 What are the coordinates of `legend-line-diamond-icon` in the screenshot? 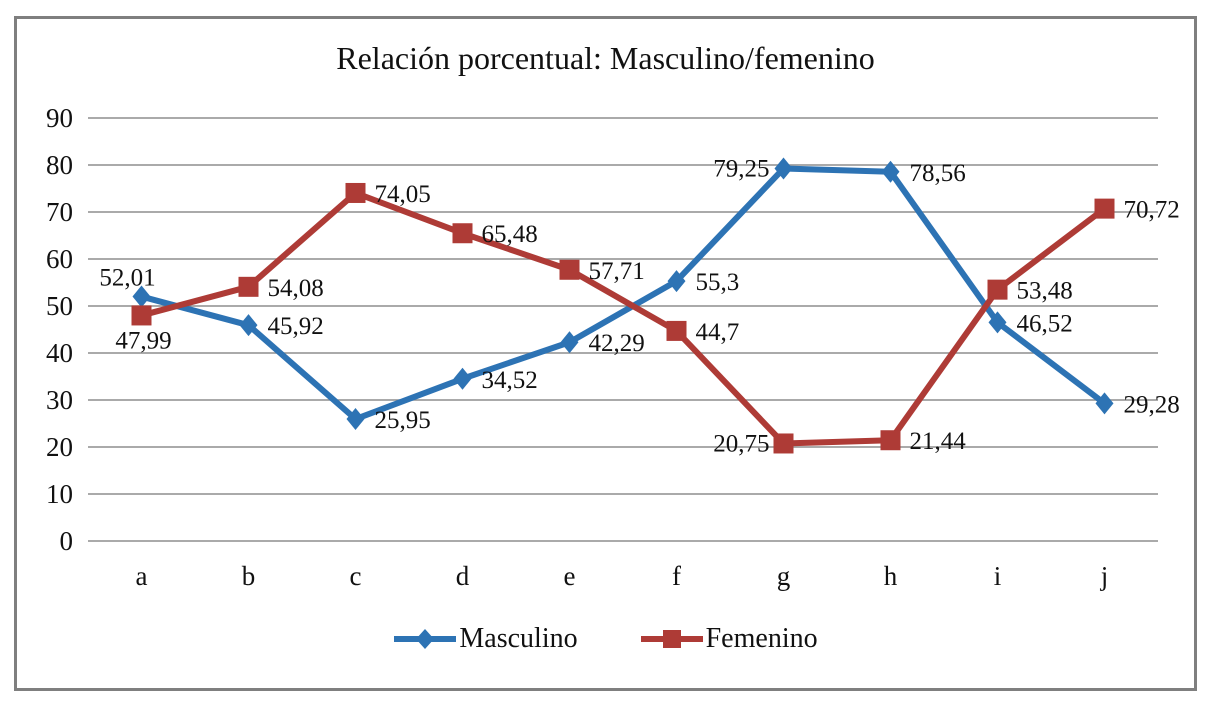 It's located at (425, 639).